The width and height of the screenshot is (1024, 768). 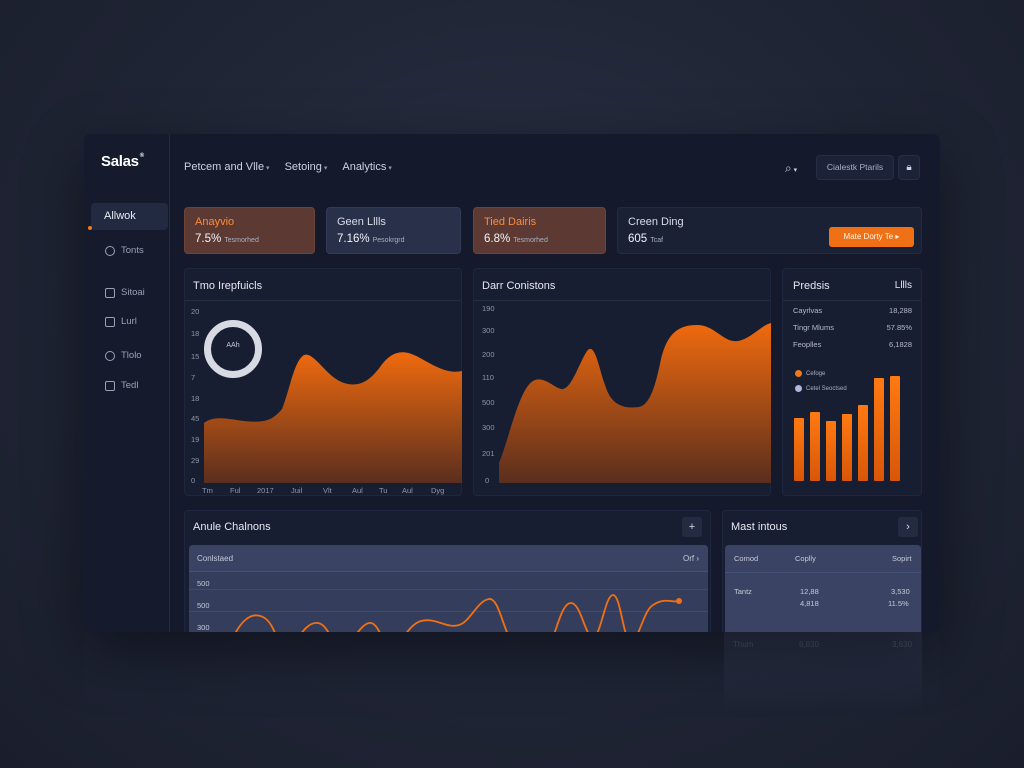 What do you see at coordinates (488, 354) in the screenshot?
I see `y-tick: 200` at bounding box center [488, 354].